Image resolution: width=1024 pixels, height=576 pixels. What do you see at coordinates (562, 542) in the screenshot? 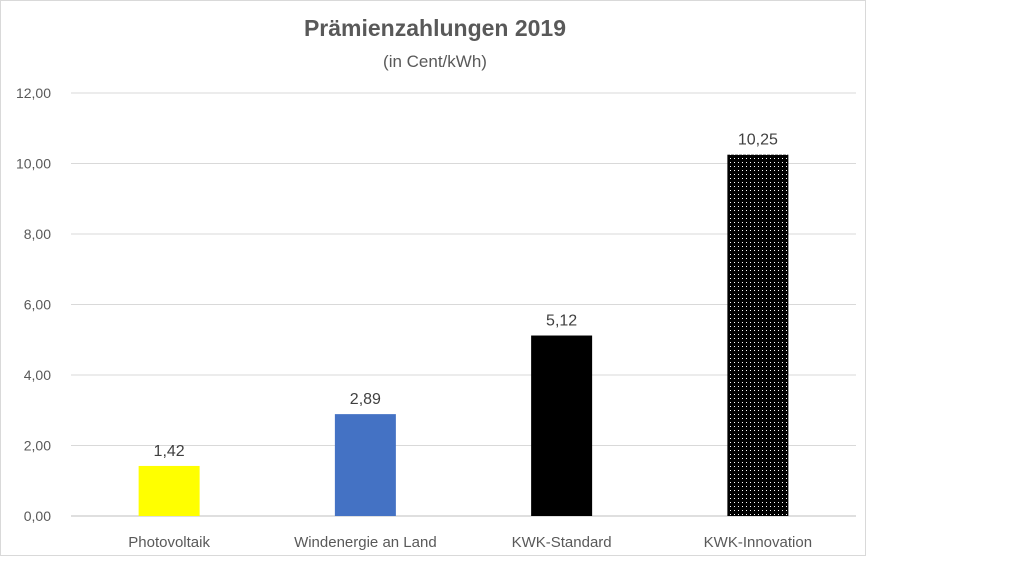
I see `category-label: KWK-Standard` at bounding box center [562, 542].